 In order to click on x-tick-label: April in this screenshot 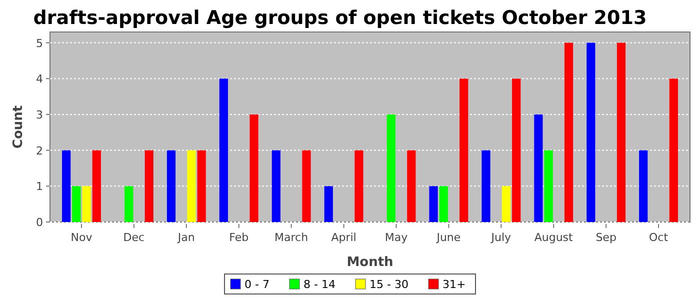, I will do `click(343, 237)`.